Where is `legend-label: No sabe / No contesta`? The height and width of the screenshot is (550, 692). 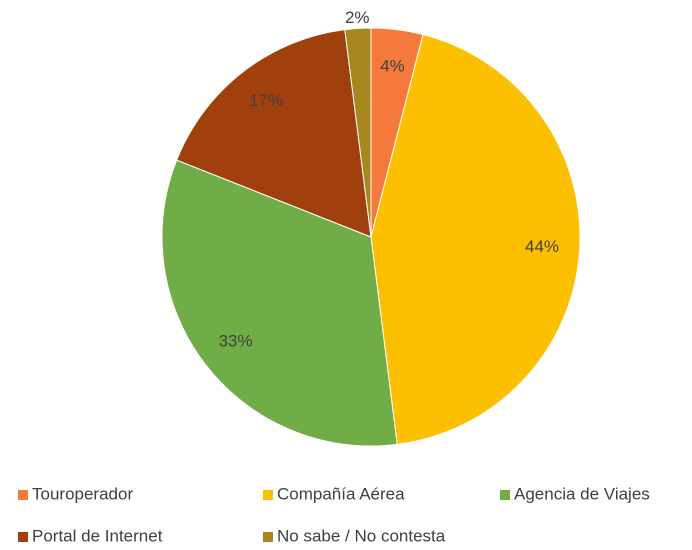 legend-label: No sabe / No contesta is located at coordinates (361, 535).